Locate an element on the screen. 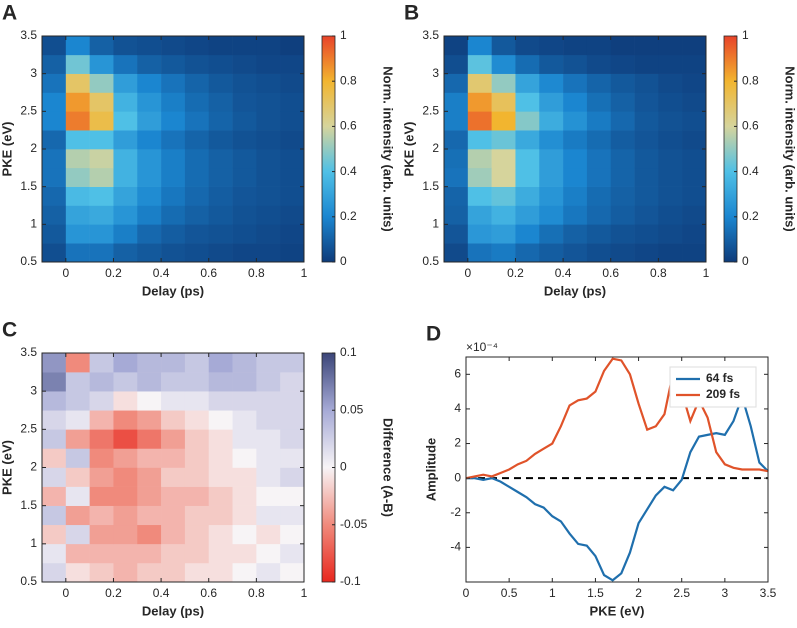  x-tick-label: 0.6 is located at coordinates (610, 273).